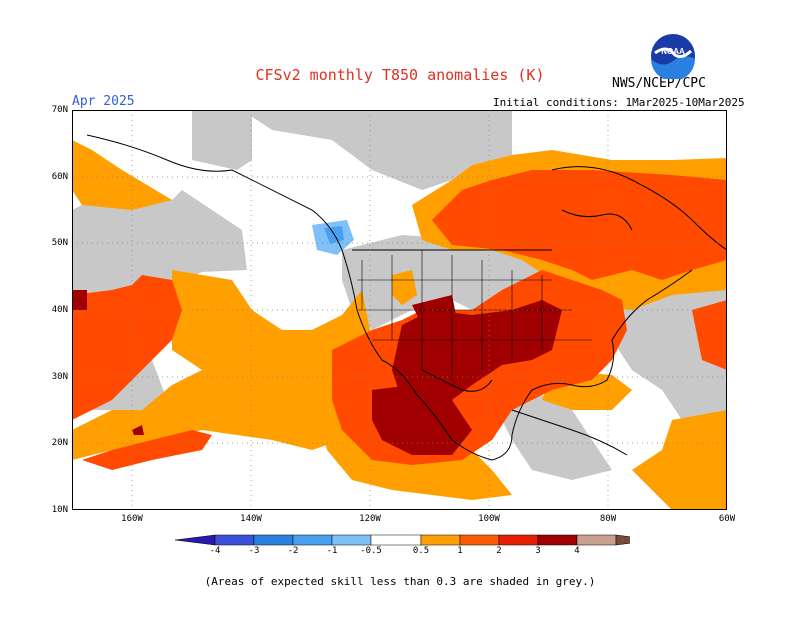 The image size is (800, 618). What do you see at coordinates (460, 551) in the screenshot?
I see `scale-label: 1` at bounding box center [460, 551].